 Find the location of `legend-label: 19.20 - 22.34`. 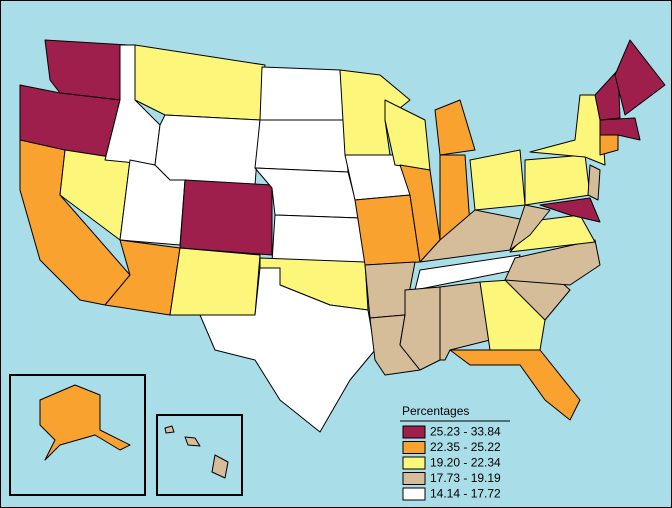

legend-label: 19.20 - 22.34 is located at coordinates (465, 463).